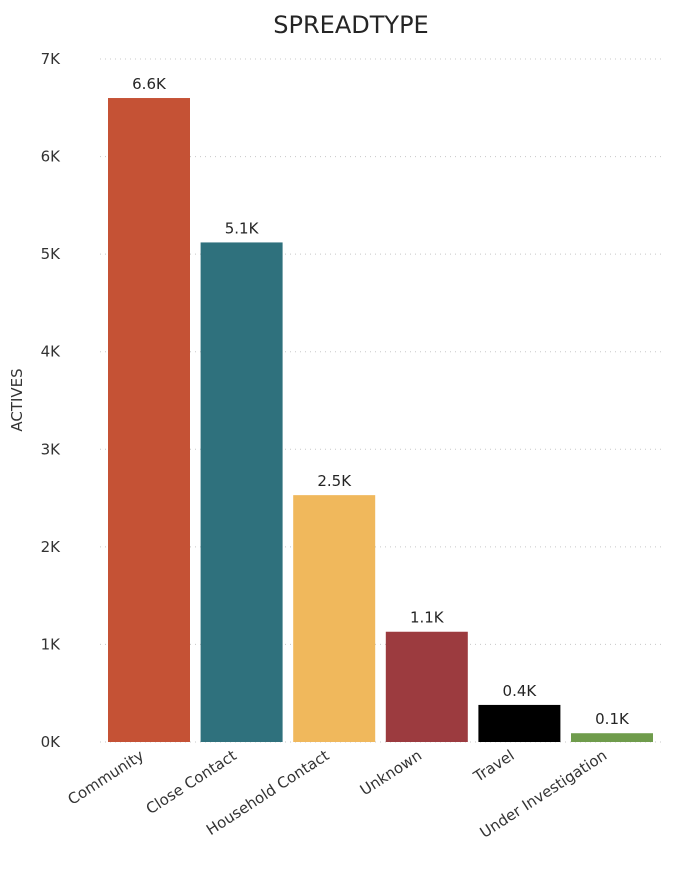 The image size is (677, 878). What do you see at coordinates (391, 772) in the screenshot?
I see `x-tick-label: Unknown` at bounding box center [391, 772].